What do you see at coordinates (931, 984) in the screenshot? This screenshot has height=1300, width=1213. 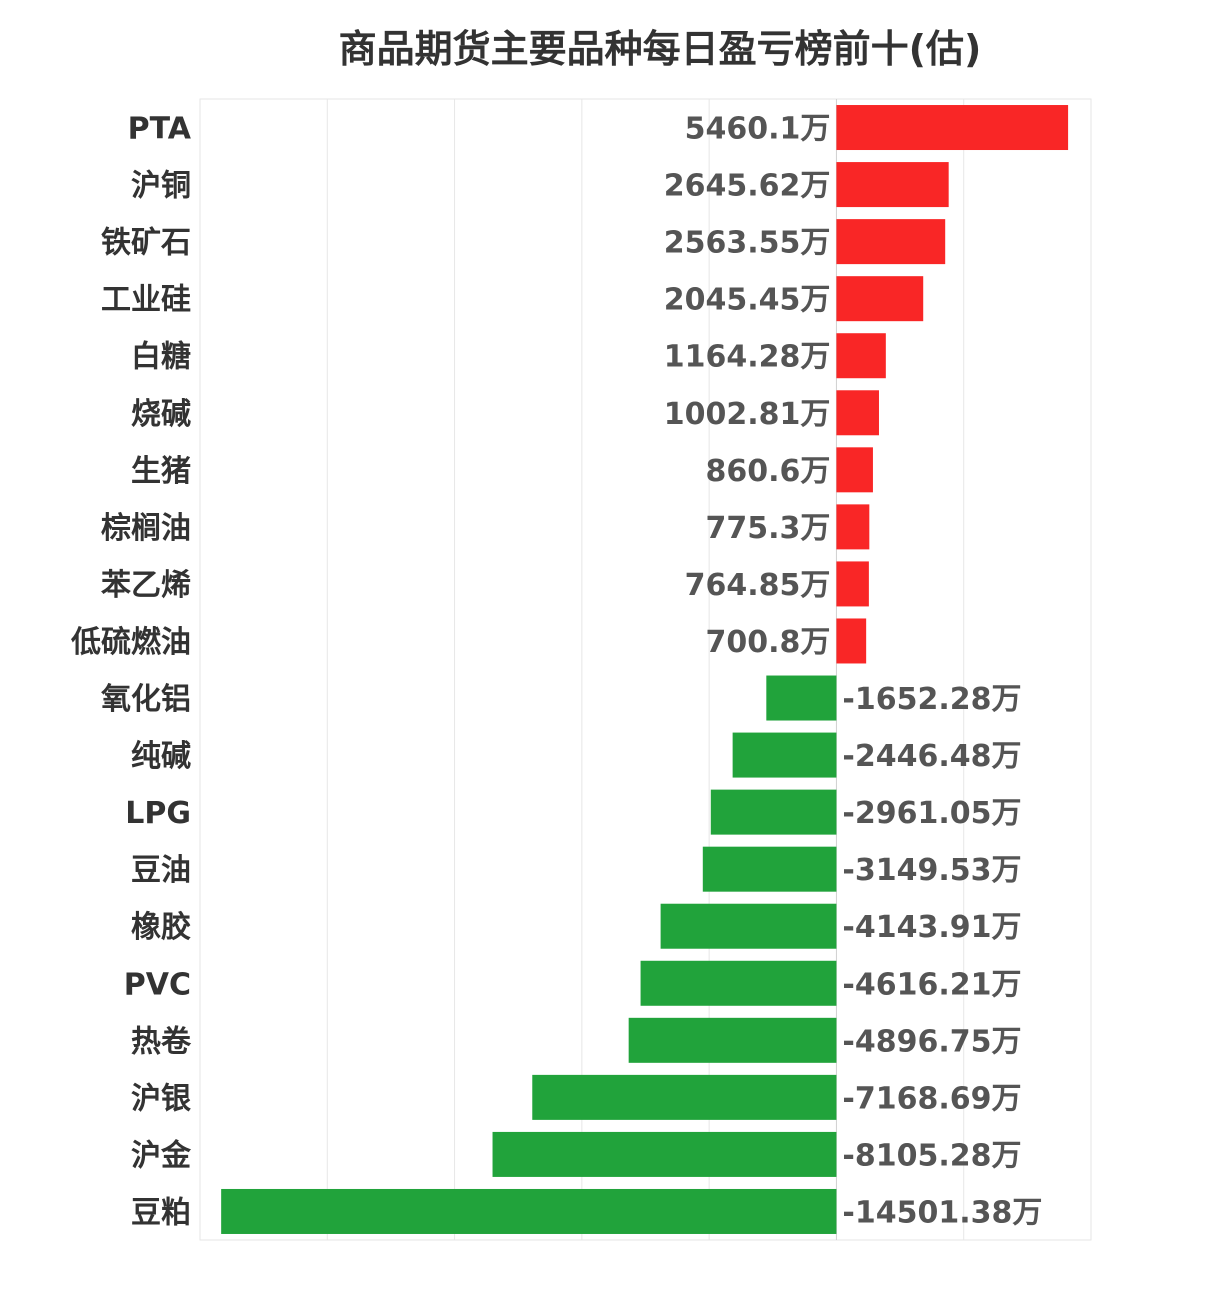 I see `data-label: -4616.21万` at bounding box center [931, 984].